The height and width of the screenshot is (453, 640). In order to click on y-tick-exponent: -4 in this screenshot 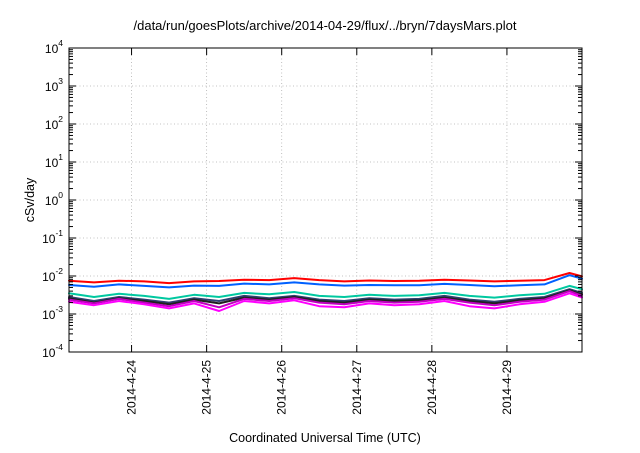, I will do `click(59, 347)`.